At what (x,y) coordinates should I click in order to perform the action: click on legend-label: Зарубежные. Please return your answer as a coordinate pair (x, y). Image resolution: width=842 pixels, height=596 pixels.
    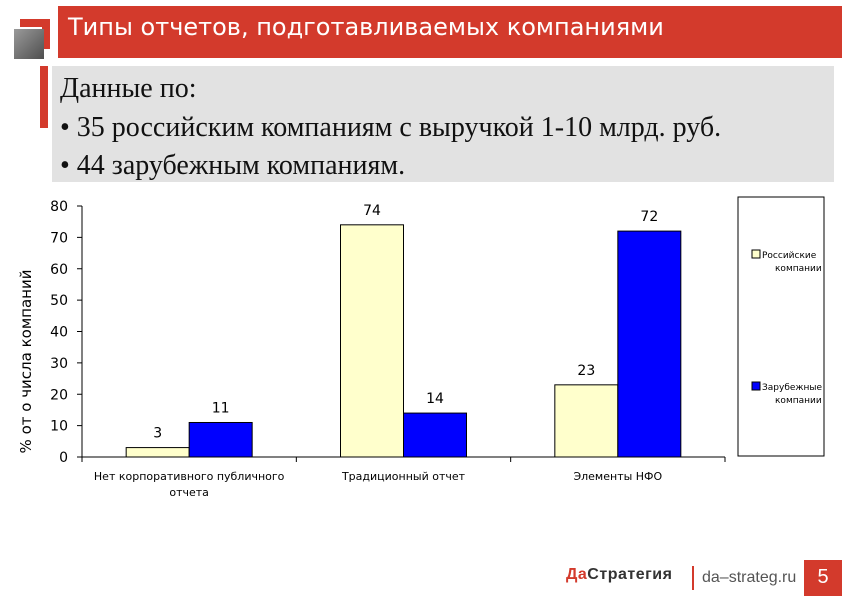
    Looking at the image, I should click on (792, 388).